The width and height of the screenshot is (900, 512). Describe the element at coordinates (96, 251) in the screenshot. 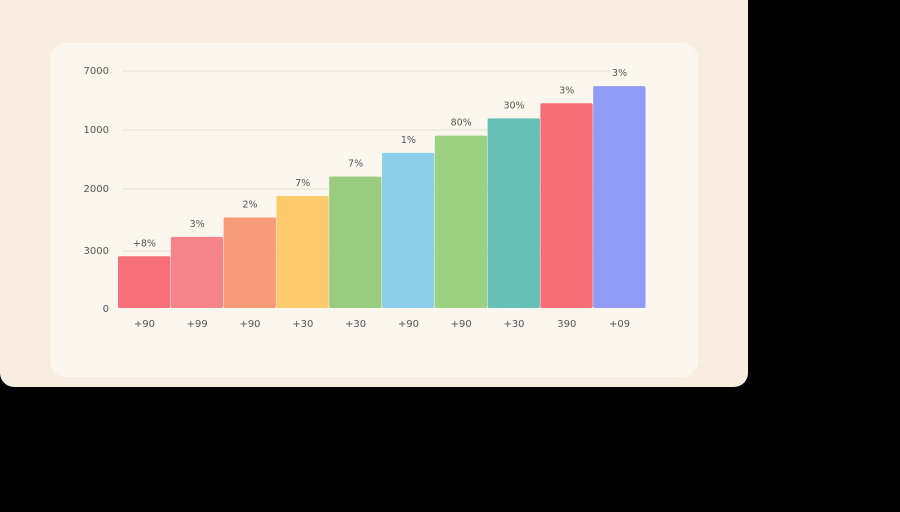

I see `y-tick-label: 3000` at that location.